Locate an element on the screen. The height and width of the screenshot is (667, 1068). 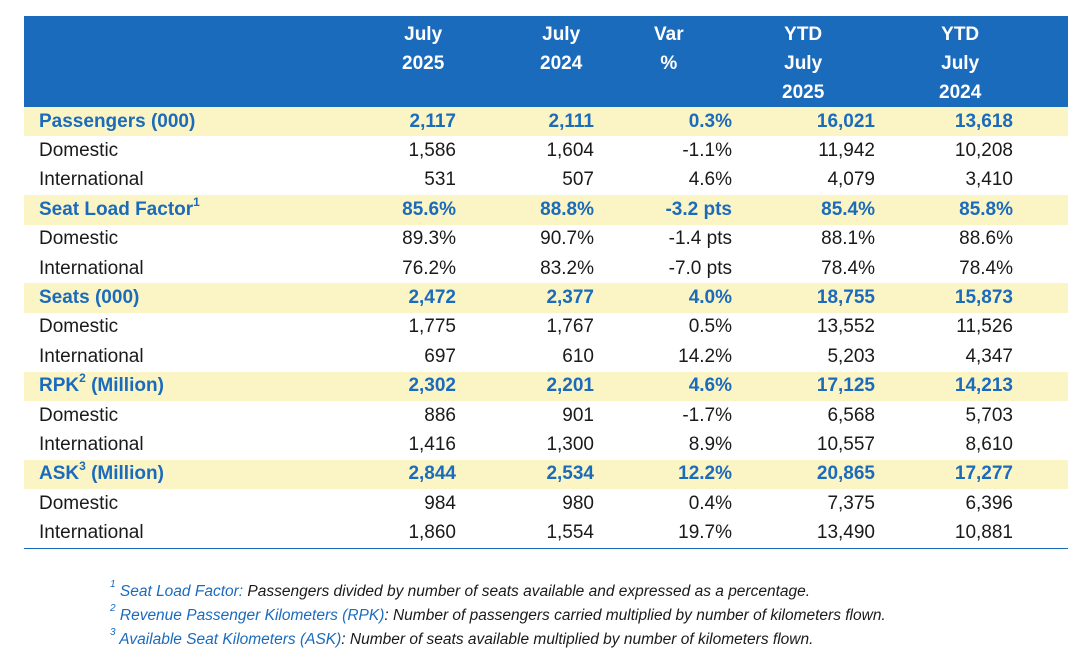
row-value: 76.2% is located at coordinates (388, 268).